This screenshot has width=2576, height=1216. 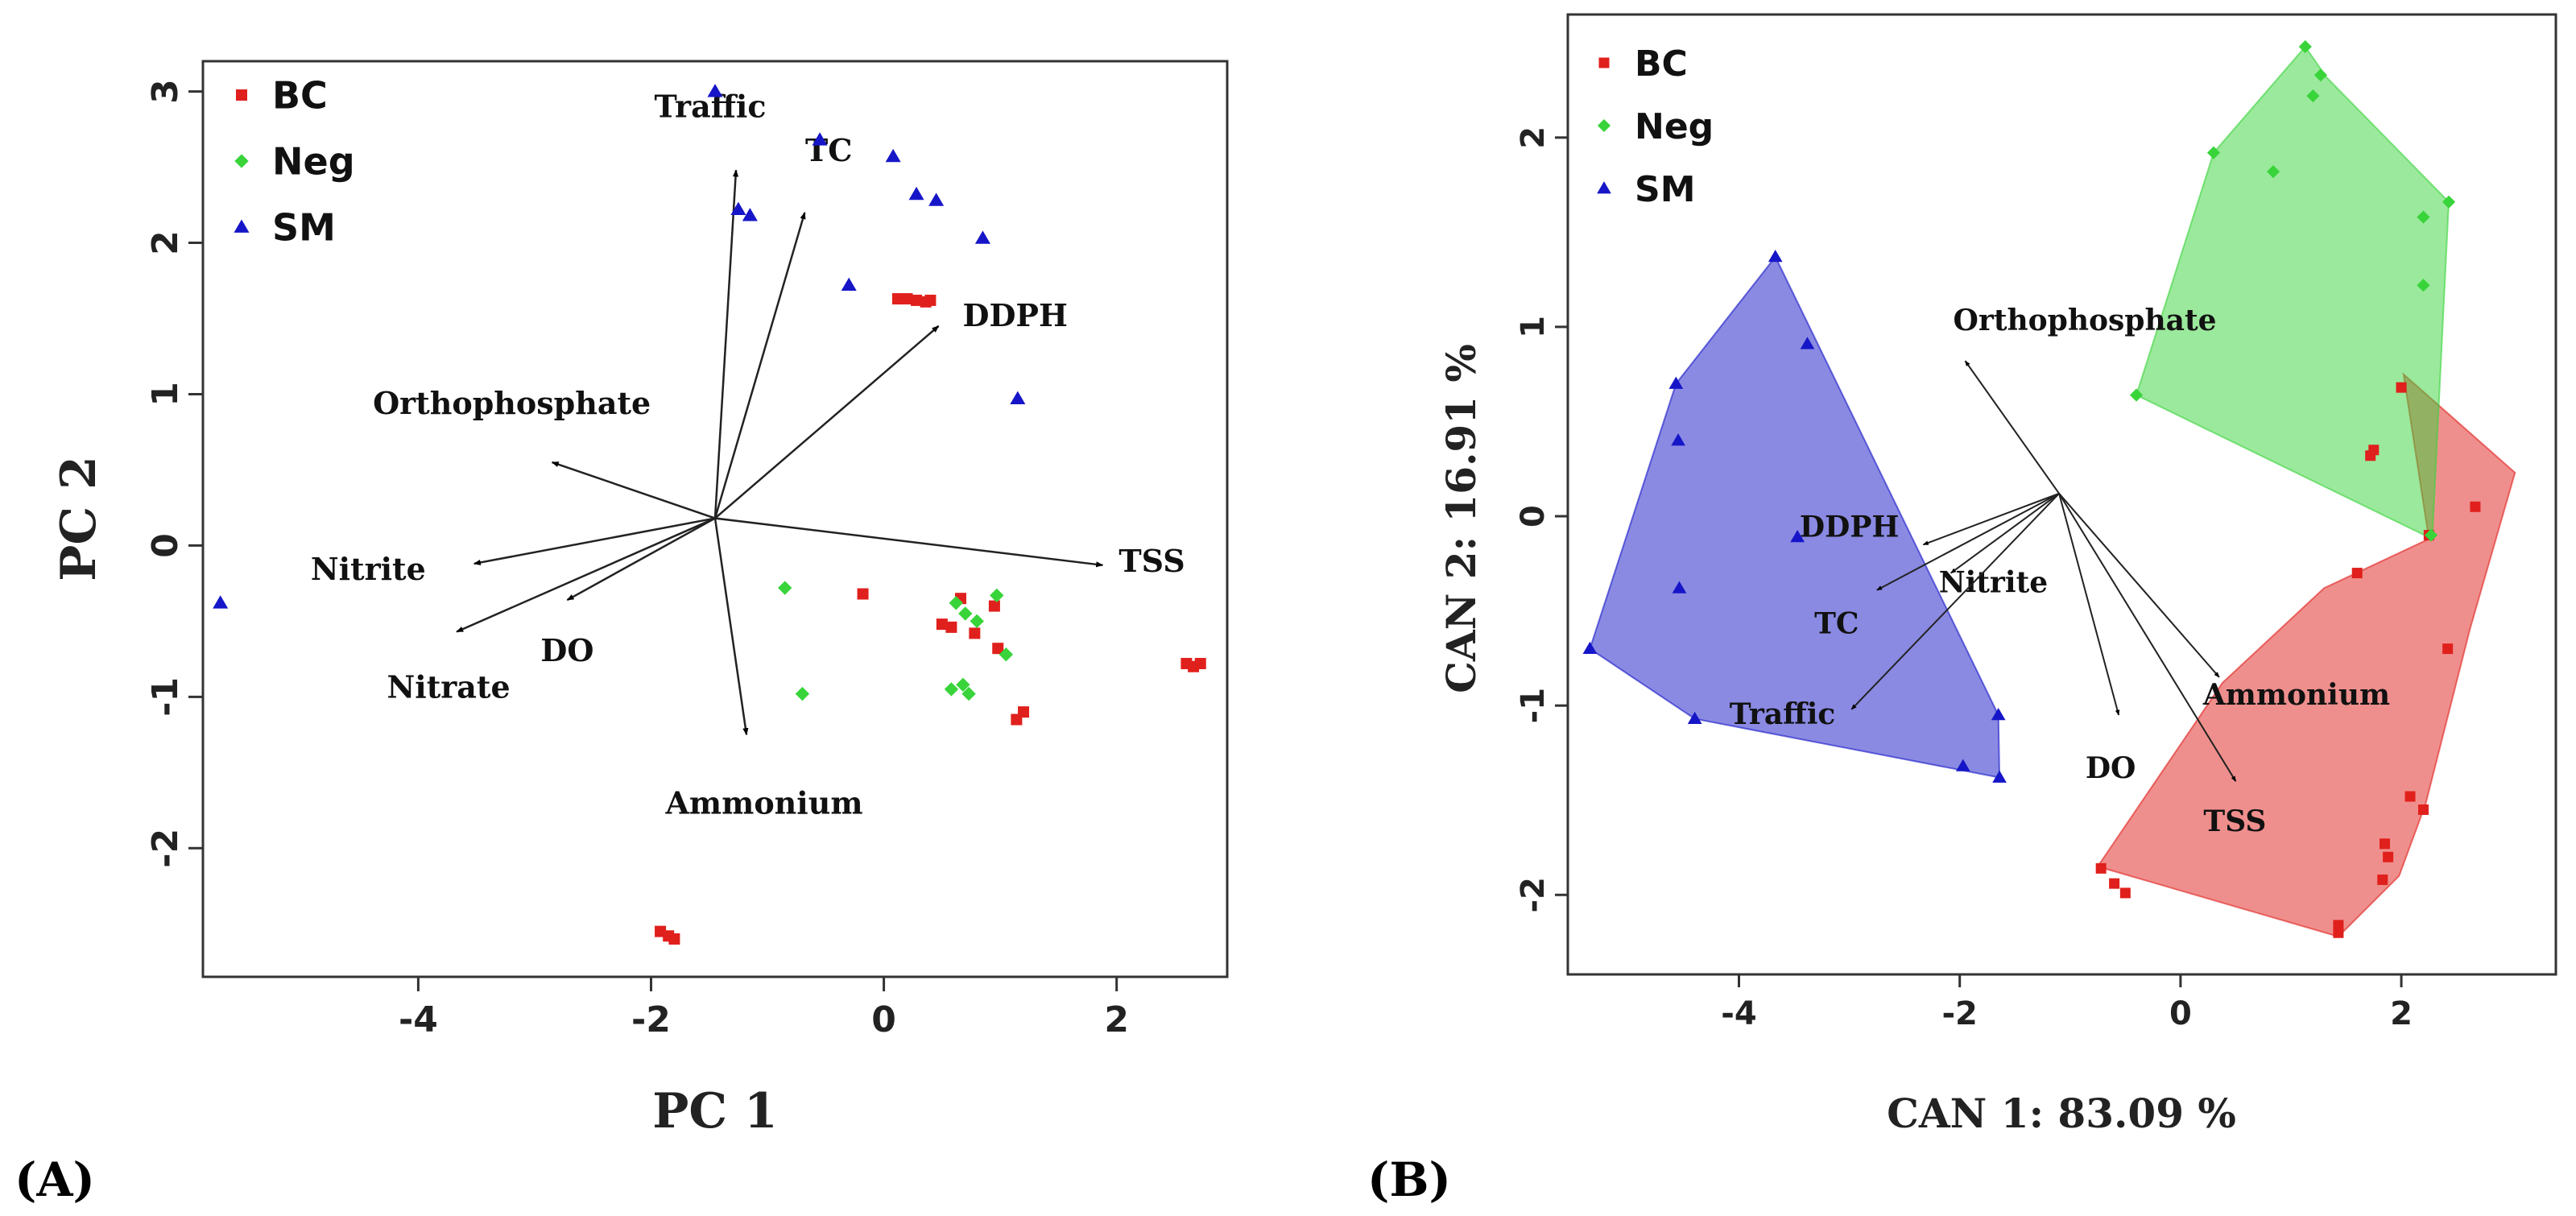 I want to click on loading-arrow-nitrate, so click(x=586, y=575).